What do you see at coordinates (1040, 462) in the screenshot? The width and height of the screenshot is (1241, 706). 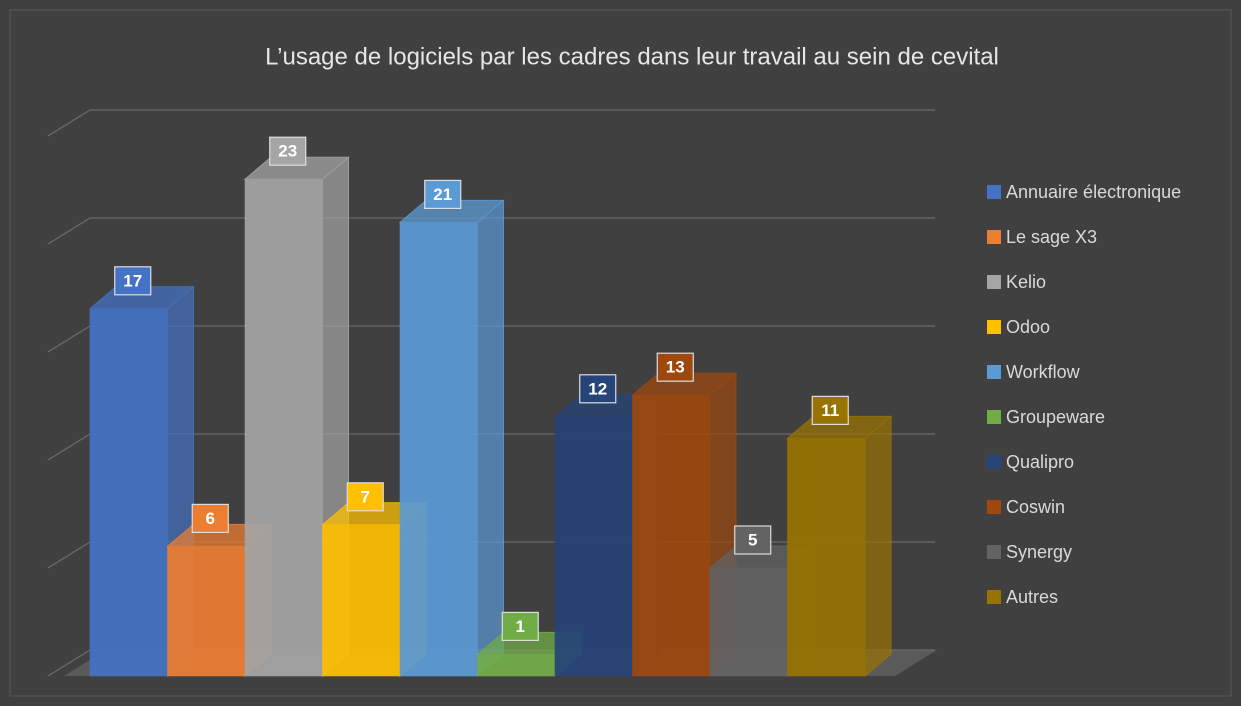 I see `legend-label: Qualipro` at bounding box center [1040, 462].